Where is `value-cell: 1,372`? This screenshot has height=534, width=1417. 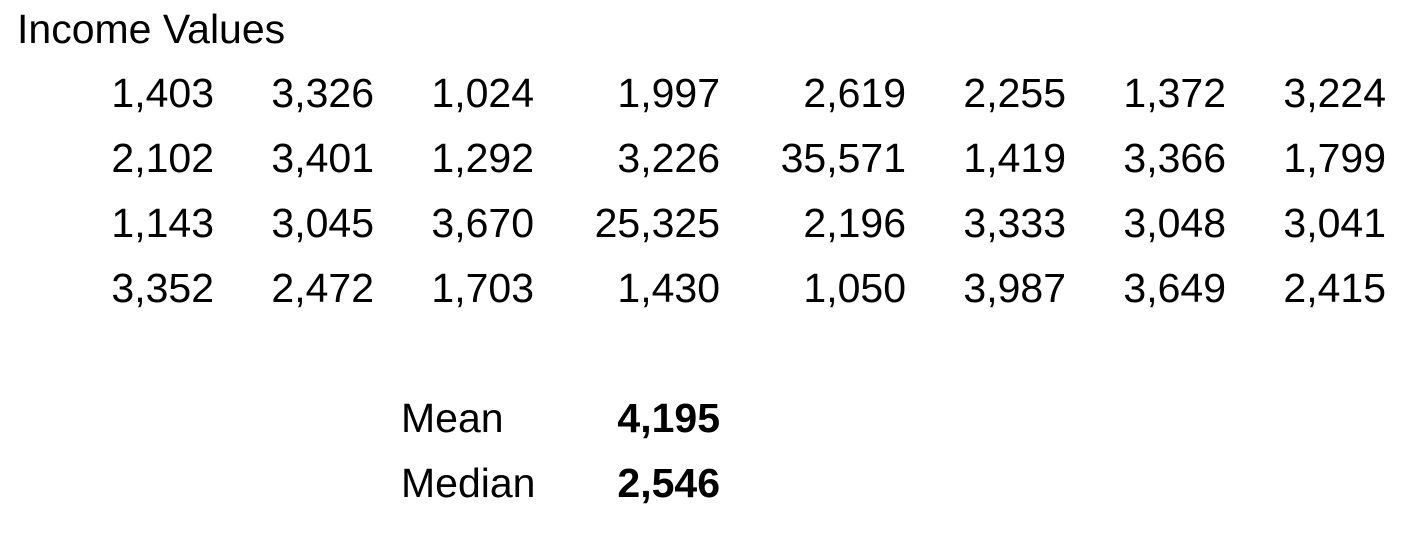 value-cell: 1,372 is located at coordinates (1174, 93).